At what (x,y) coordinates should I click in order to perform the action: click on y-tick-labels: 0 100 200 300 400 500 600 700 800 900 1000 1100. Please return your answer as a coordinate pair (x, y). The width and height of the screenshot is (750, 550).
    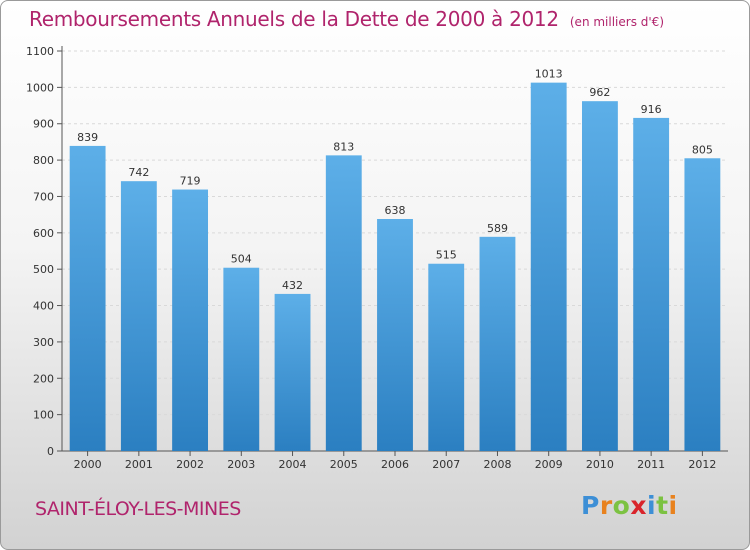
    Looking at the image, I should click on (40, 251).